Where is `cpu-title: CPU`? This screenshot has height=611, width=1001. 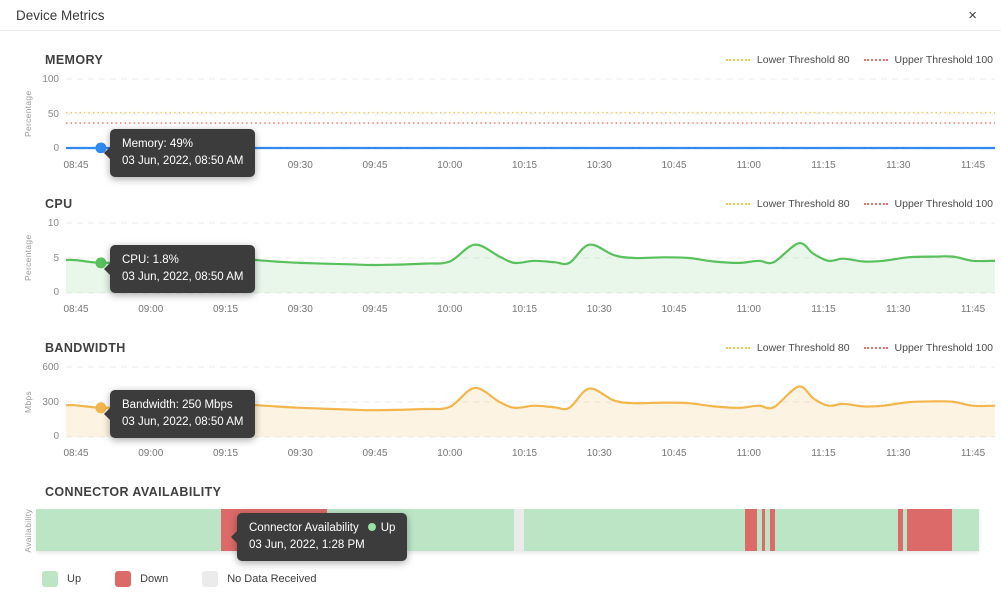
cpu-title: CPU is located at coordinates (59, 204).